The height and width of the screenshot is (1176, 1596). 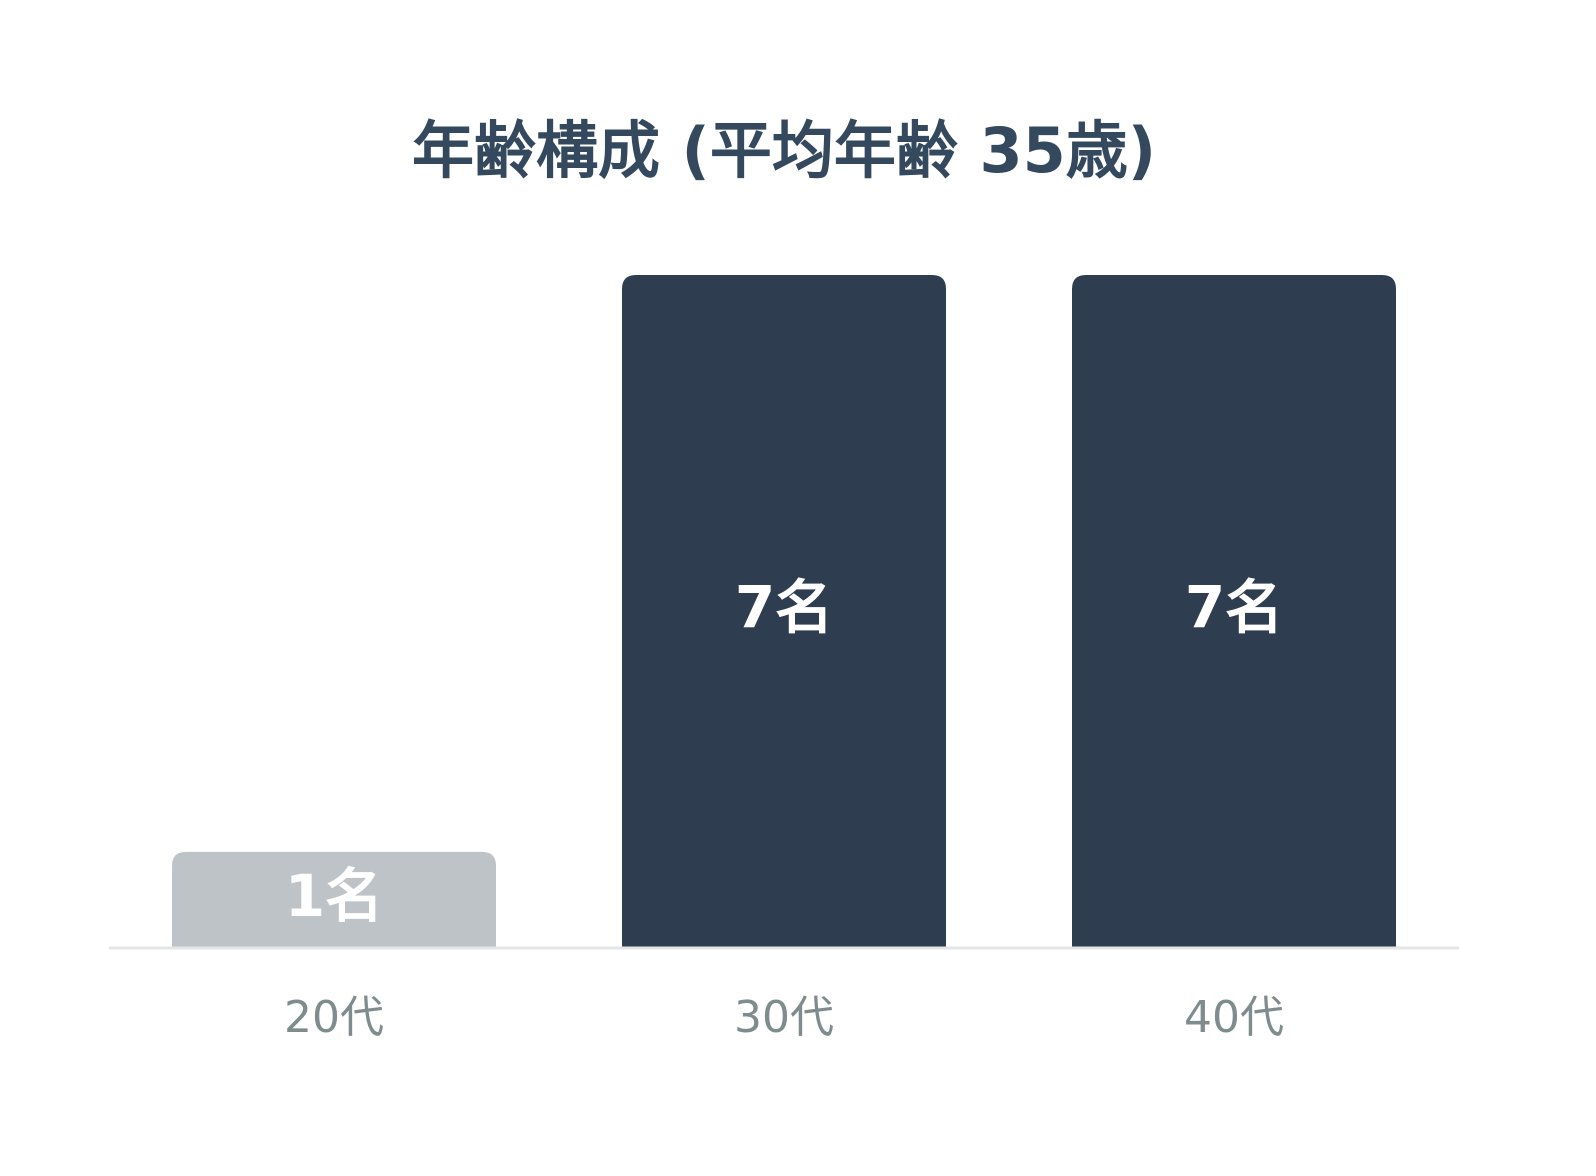 What do you see at coordinates (784, 150) in the screenshot?
I see `chart-title: 年齢構成 (平均年齢 35歳)` at bounding box center [784, 150].